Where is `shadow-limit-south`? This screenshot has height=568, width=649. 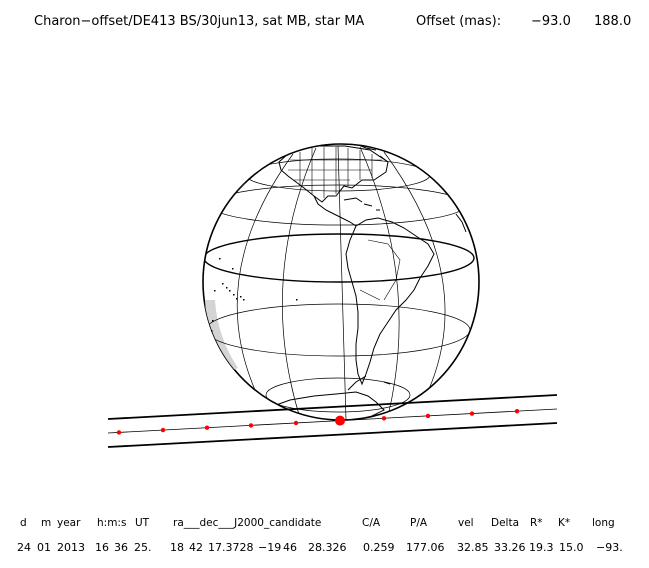
shadow-limit-south is located at coordinates (332, 435).